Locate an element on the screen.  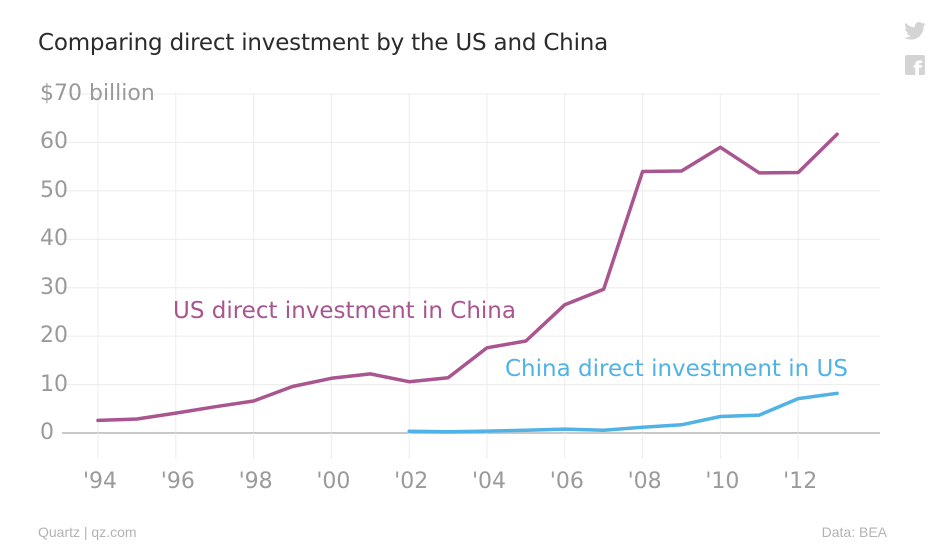
twitter-icon is located at coordinates (915, 31).